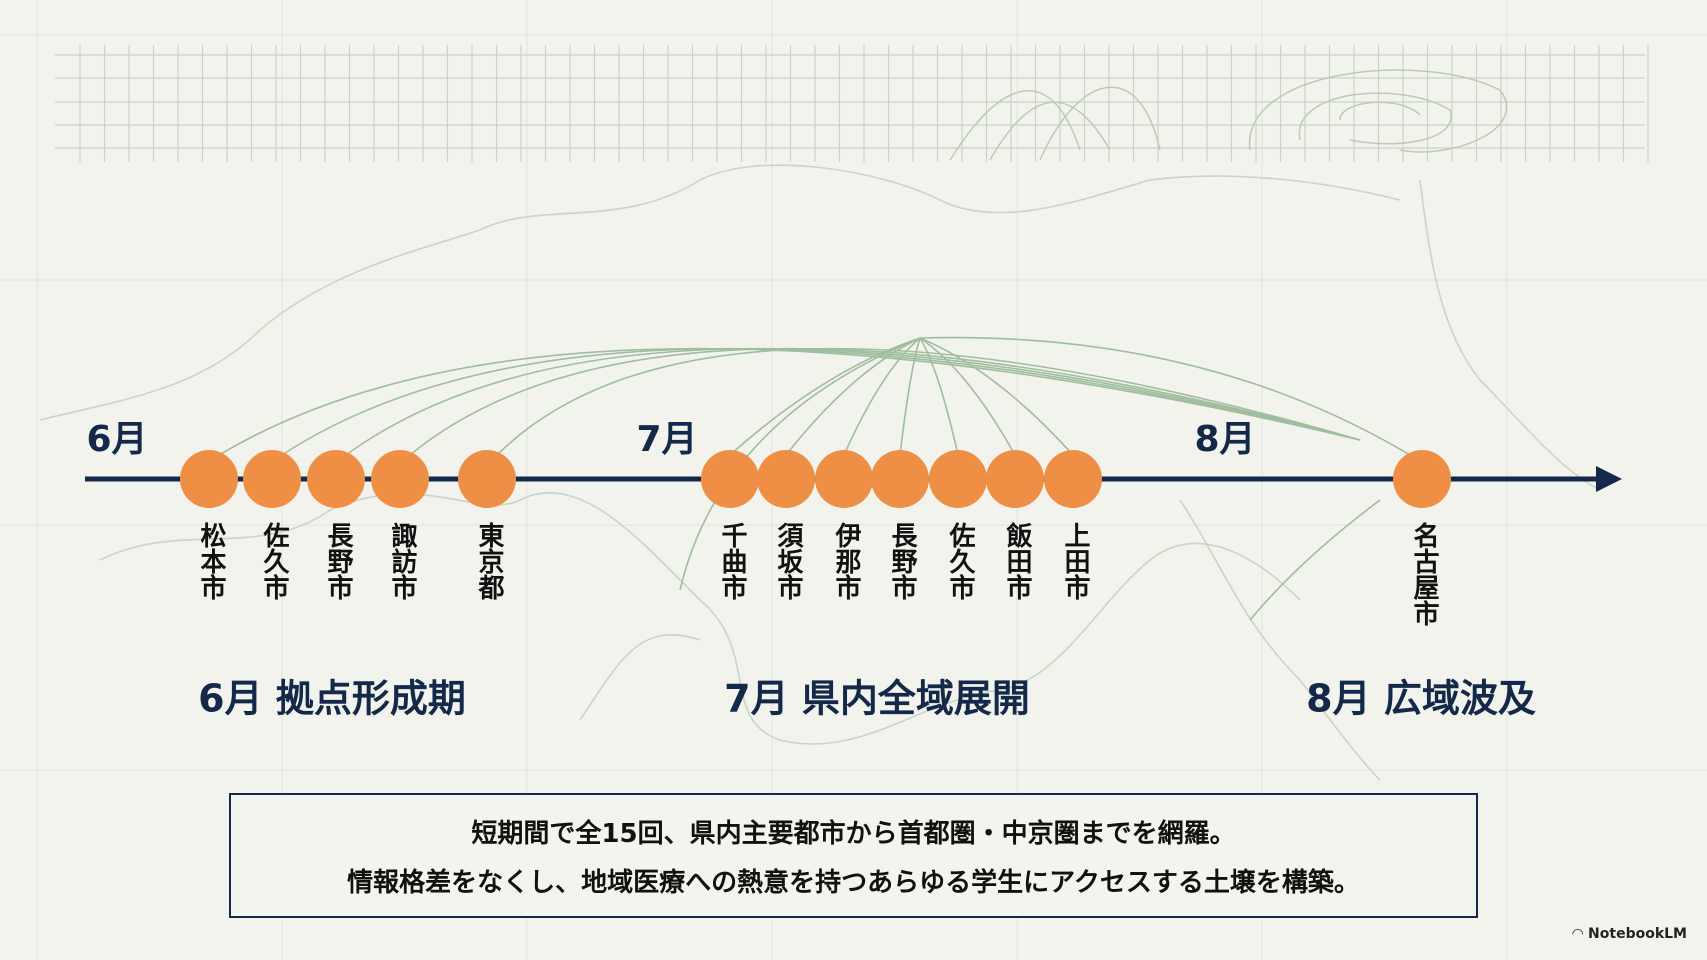 The height and width of the screenshot is (960, 1707). I want to click on city-label: 名古屋市, so click(1424, 574).